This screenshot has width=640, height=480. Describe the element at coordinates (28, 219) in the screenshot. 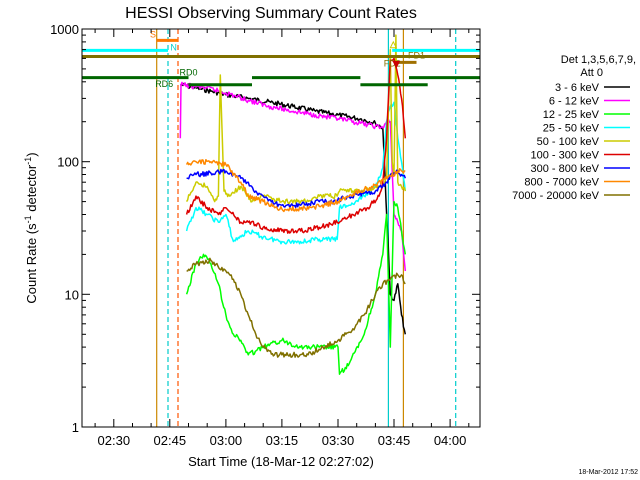

I see `y-label-sup-1: -1` at that location.